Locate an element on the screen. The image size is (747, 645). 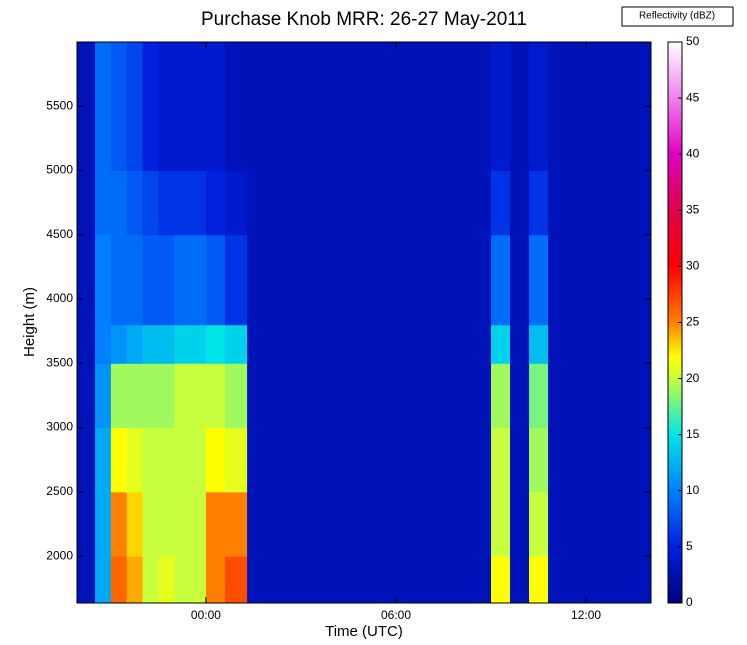
colorbar-tick-label: 25 is located at coordinates (693, 322).